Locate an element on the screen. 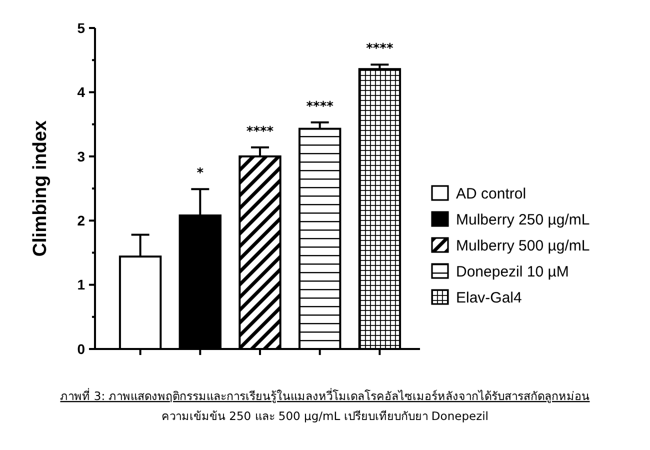  y-tick-label: 3 is located at coordinates (81, 156).